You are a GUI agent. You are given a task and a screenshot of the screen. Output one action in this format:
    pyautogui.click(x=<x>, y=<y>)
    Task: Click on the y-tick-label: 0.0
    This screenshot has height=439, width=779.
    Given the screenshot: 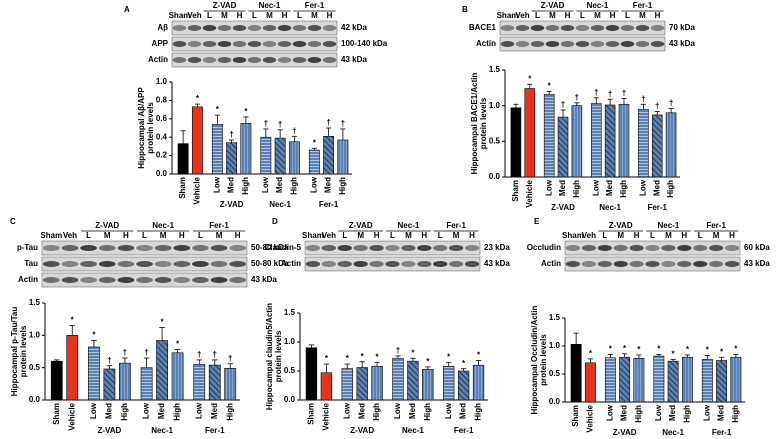 What is the action you would take?
    pyautogui.click(x=290, y=399)
    